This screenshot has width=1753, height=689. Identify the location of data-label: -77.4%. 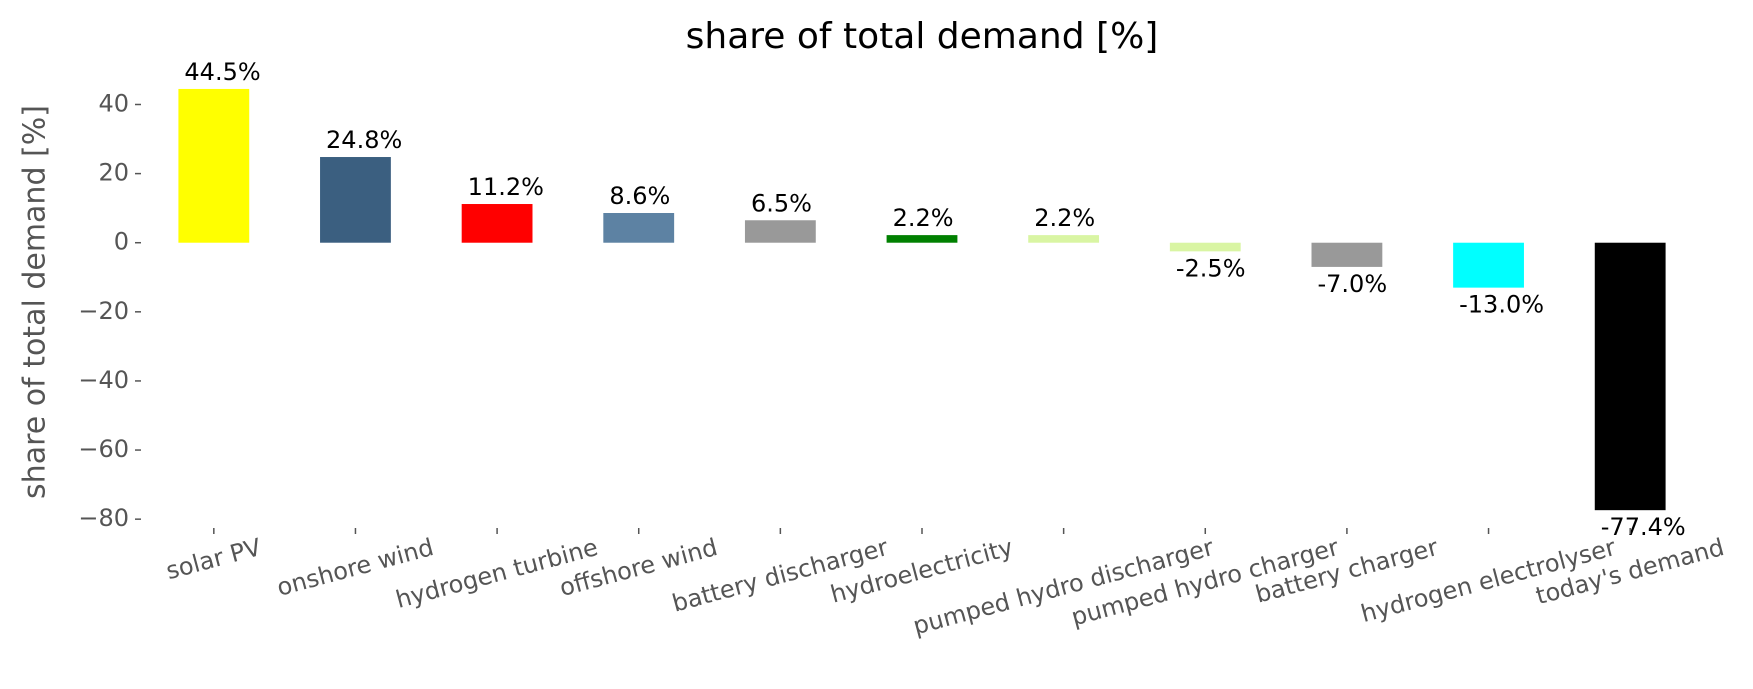
(1643, 527).